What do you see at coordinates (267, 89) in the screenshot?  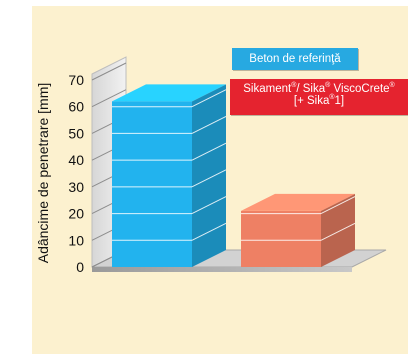 I see `legend-sika-text-1: Sikament` at bounding box center [267, 89].